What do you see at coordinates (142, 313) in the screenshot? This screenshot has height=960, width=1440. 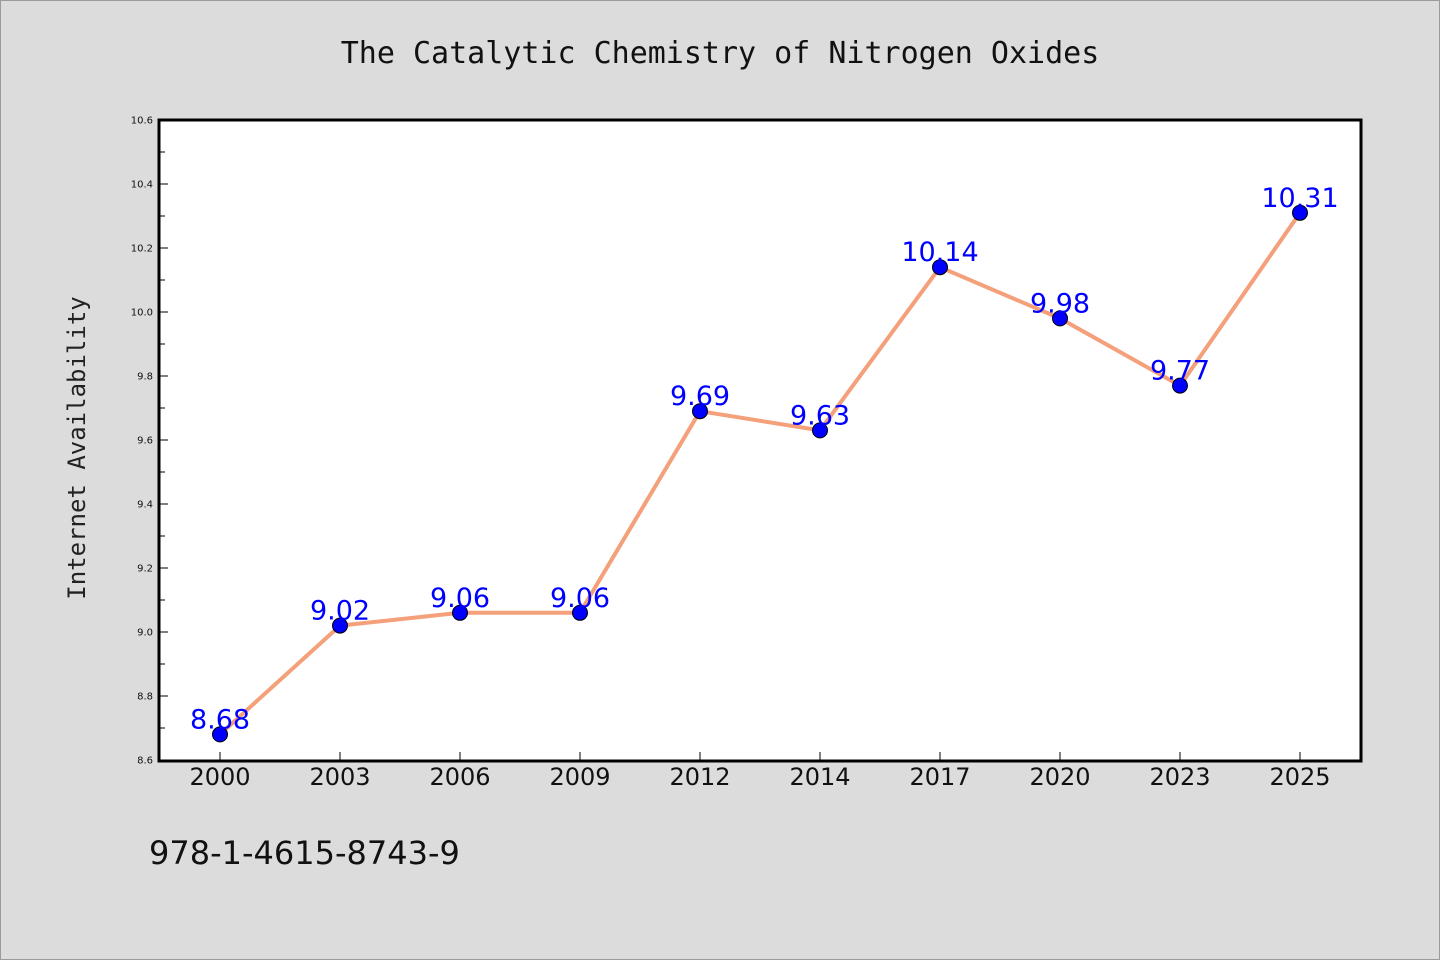 I see `y-tick-label: 10.0` at bounding box center [142, 313].